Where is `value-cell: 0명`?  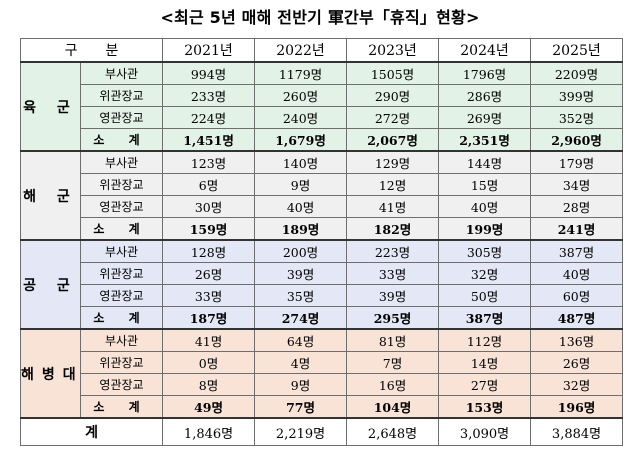
value-cell: 0명 is located at coordinates (209, 362).